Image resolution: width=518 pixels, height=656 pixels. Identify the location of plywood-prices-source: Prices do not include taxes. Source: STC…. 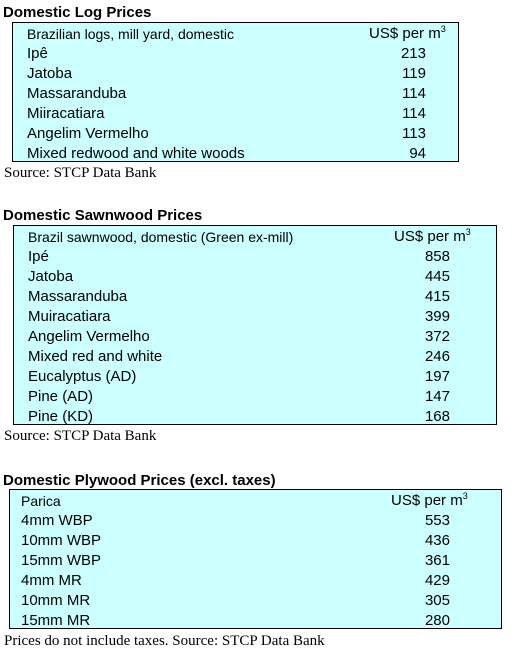
(164, 641).